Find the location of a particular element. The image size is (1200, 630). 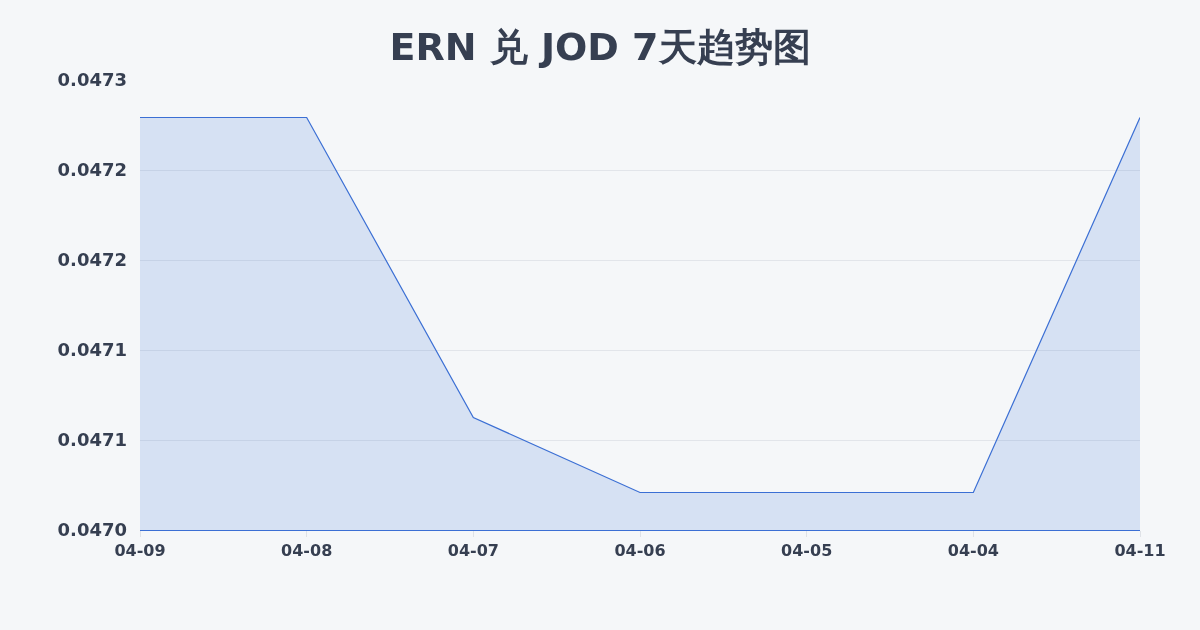

chart-title: ERN 兑 JOD 7天趋势图 is located at coordinates (600, 47).